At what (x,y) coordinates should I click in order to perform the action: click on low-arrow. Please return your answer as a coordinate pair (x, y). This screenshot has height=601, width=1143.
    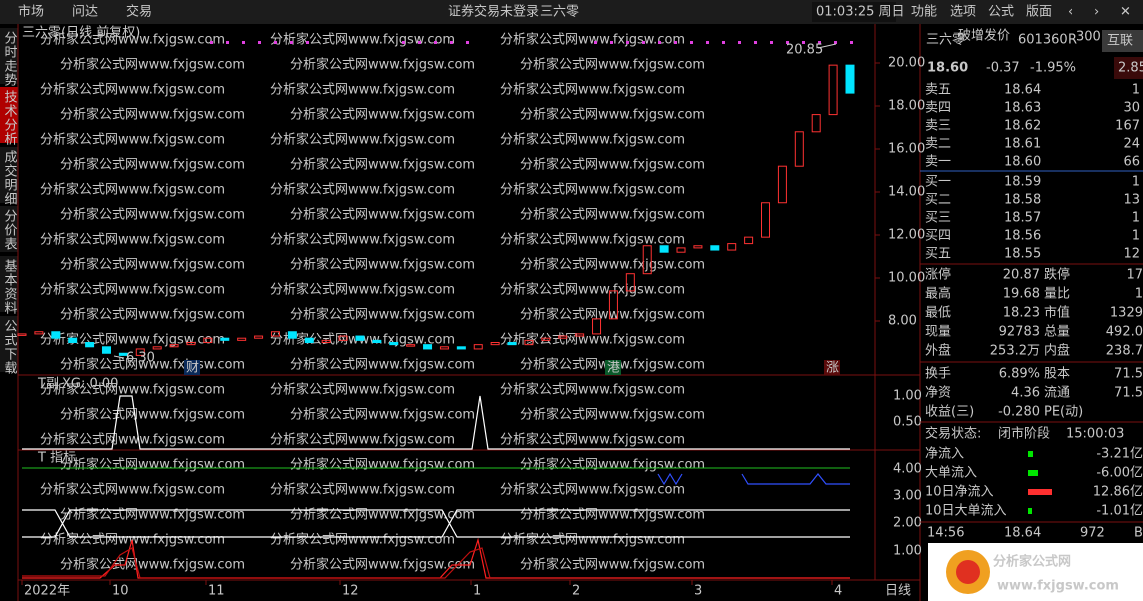
    Looking at the image, I should click on (119, 357).